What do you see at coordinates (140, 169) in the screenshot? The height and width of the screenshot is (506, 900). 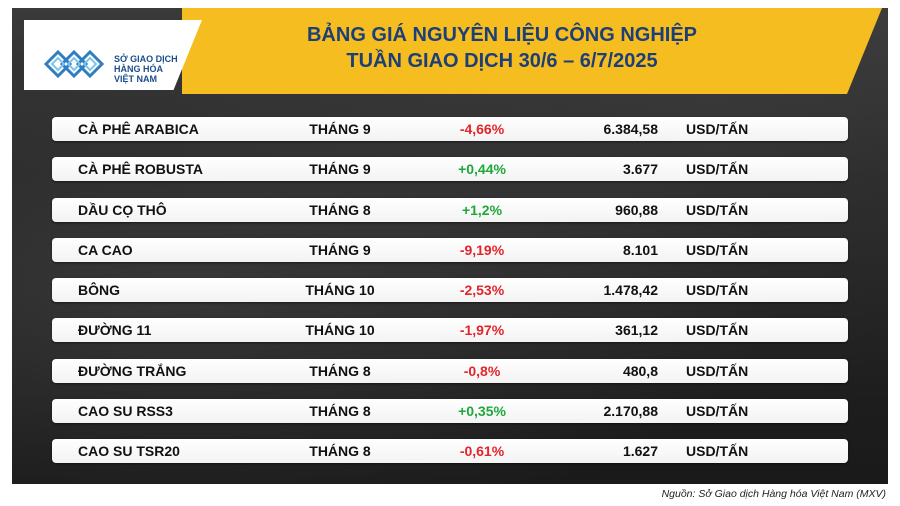 I see `commodity-name: CÀ PHÊ ROBUSTA` at bounding box center [140, 169].